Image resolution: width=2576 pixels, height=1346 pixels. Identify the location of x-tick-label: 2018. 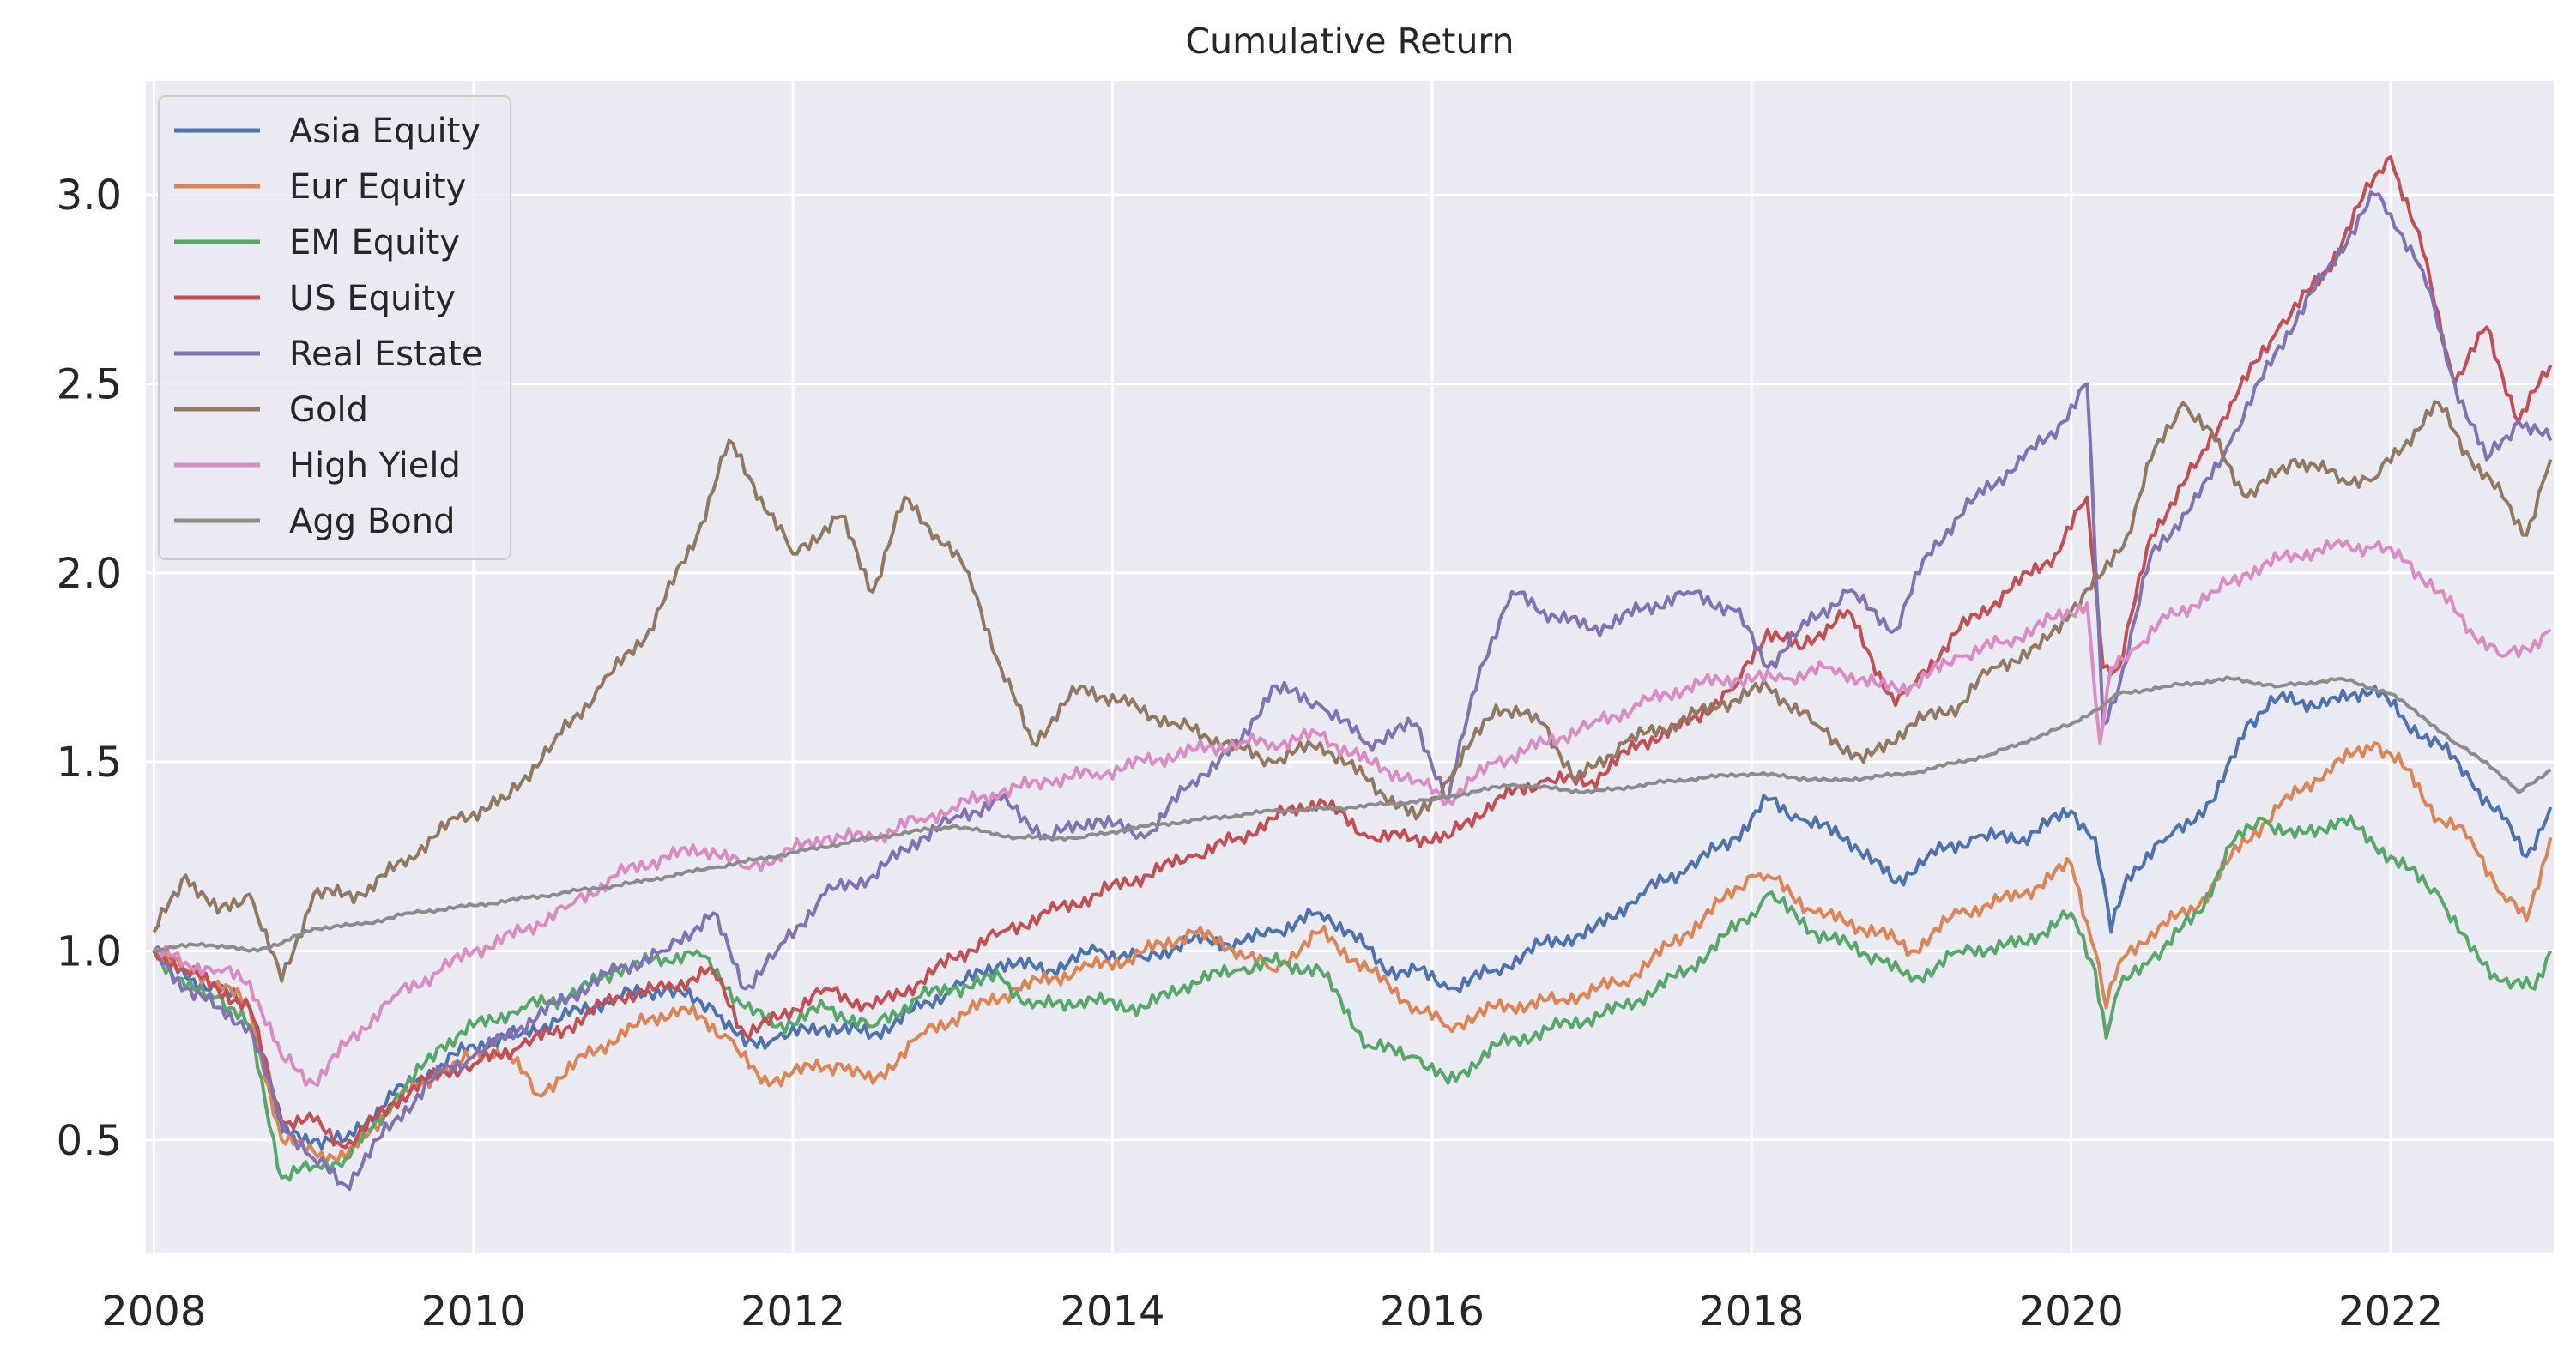
(1751, 1312).